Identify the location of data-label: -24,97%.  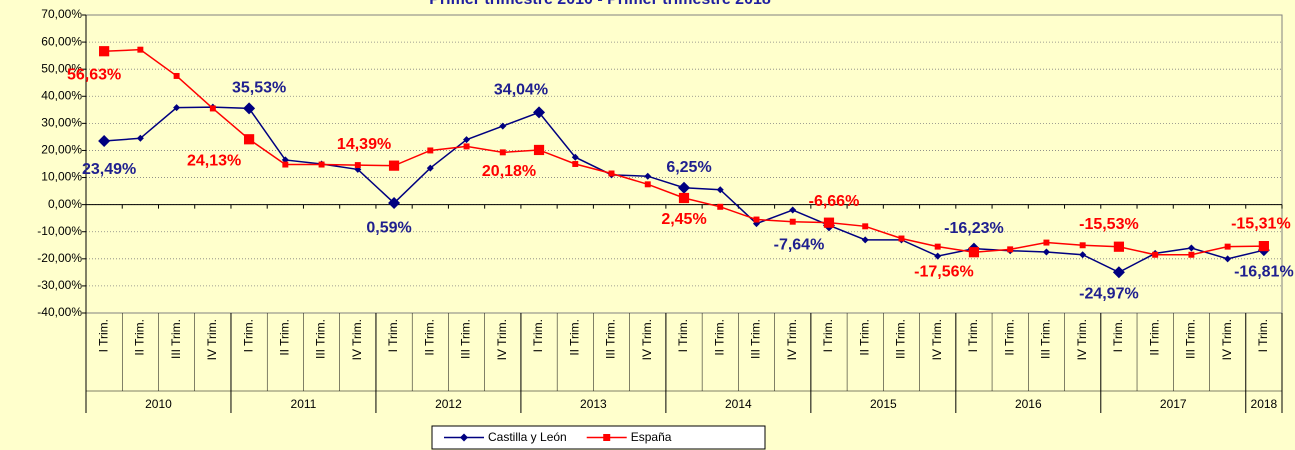
(1109, 294).